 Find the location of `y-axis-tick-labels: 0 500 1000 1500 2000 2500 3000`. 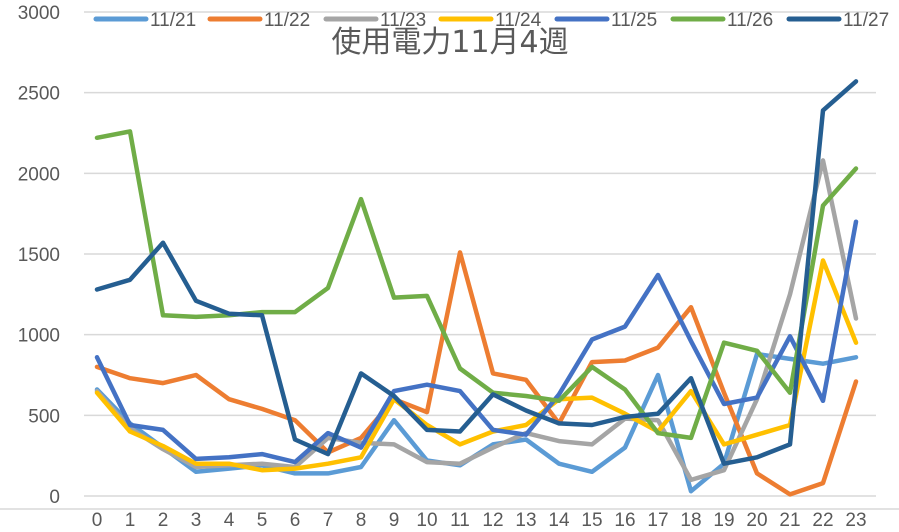

y-axis-tick-labels: 0 500 1000 1500 2000 2500 3000 is located at coordinates (39, 255).